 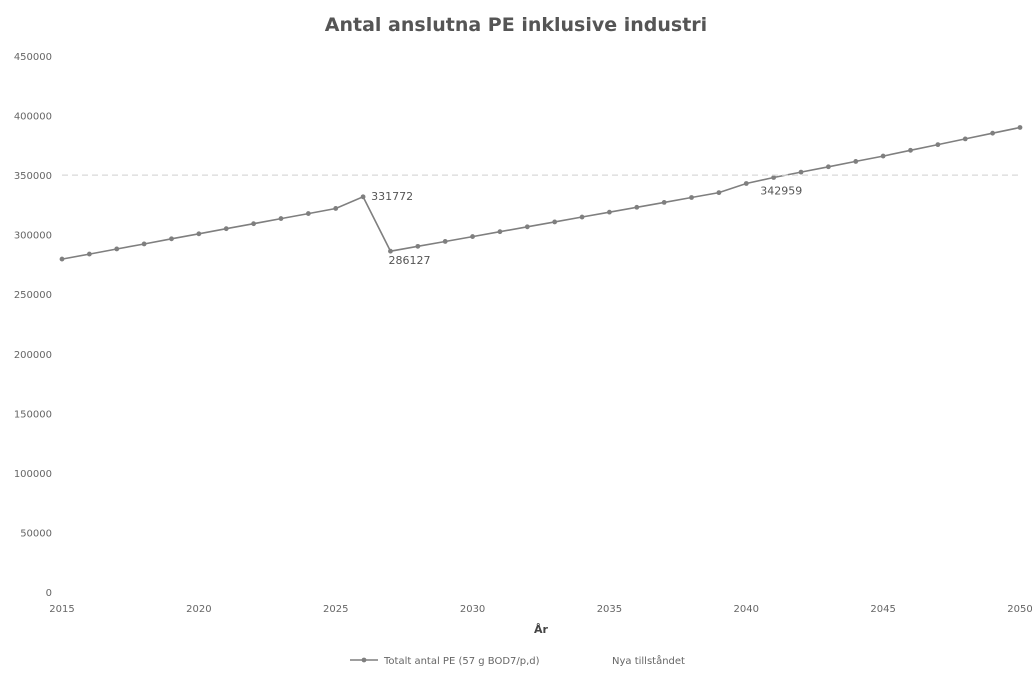 What do you see at coordinates (1019, 609) in the screenshot?
I see `x-tick-label: 2050` at bounding box center [1019, 609].